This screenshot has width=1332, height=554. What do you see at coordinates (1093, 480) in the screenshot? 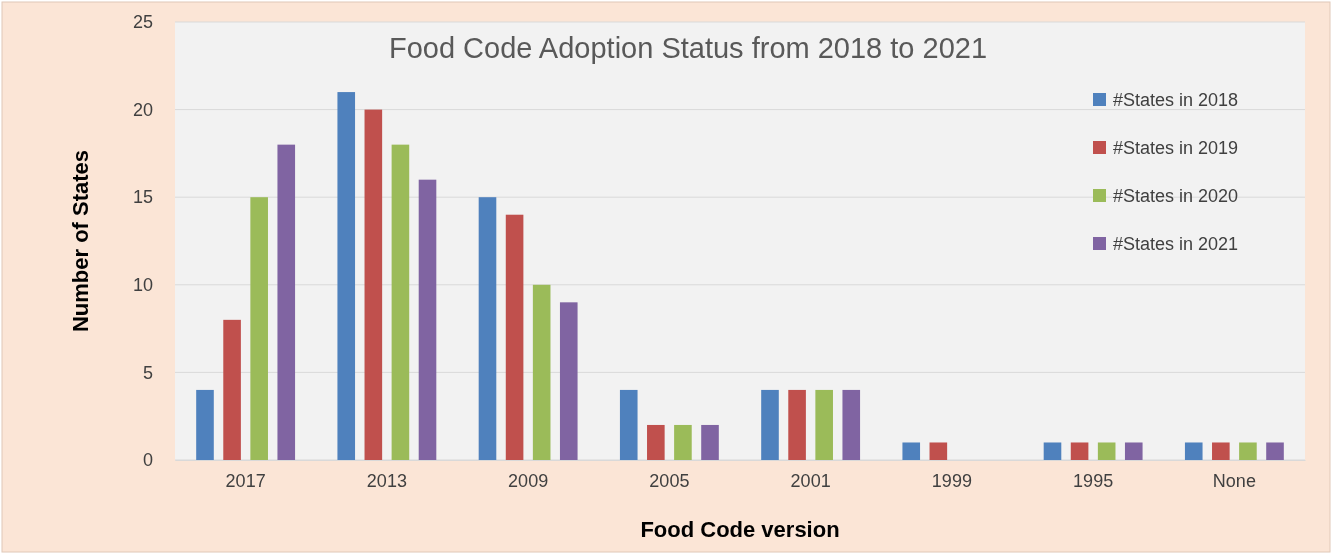
I see `x-tick-label: 1995` at bounding box center [1093, 480].